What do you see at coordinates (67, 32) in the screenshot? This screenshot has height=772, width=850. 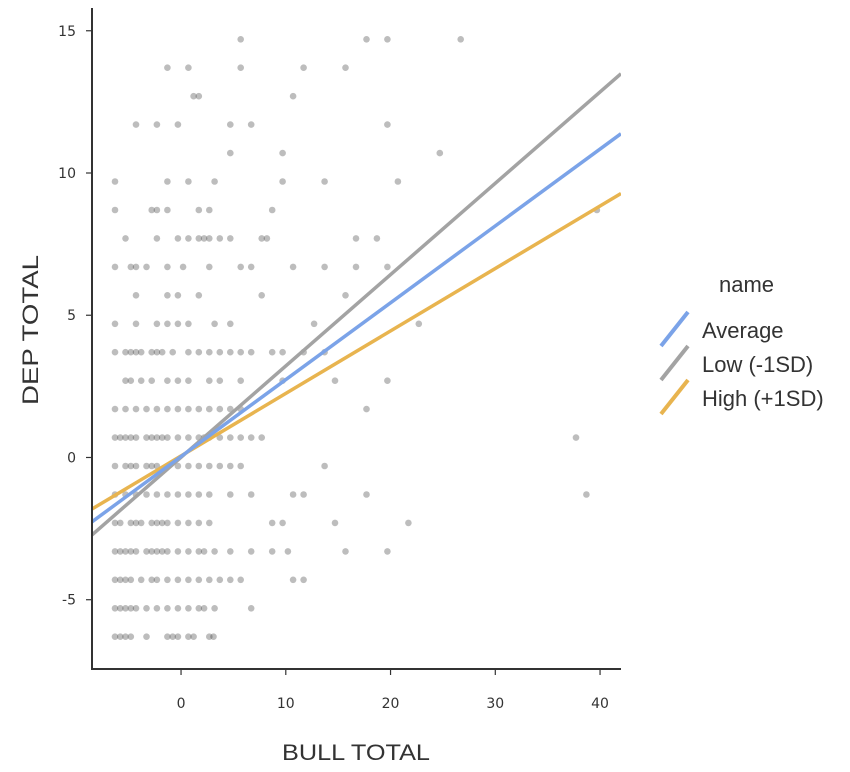 I see `y-tick-label: 15` at bounding box center [67, 32].